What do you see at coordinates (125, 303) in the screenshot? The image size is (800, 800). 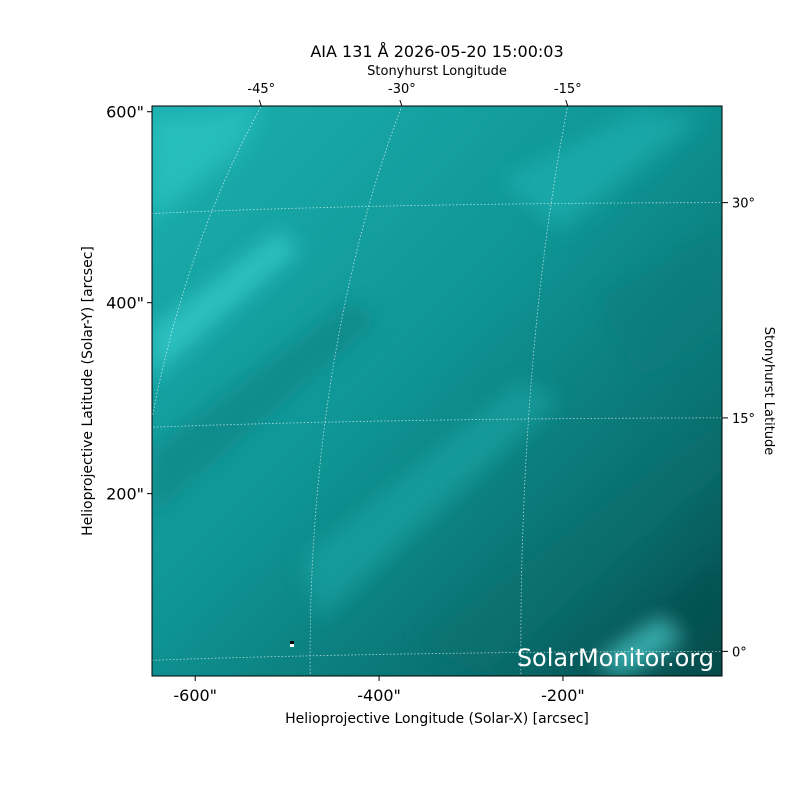 I see `y-tick-label: 400"` at bounding box center [125, 303].